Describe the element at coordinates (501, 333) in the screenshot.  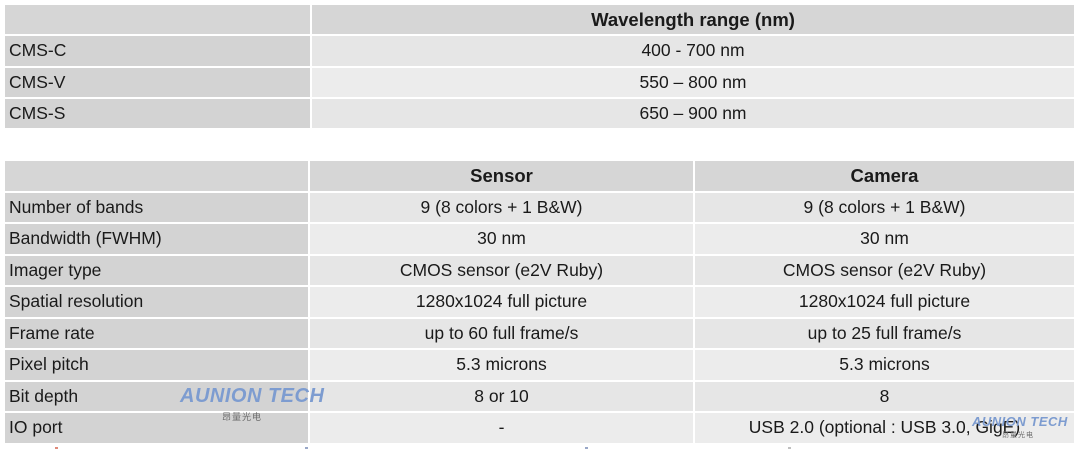
I see `sensor-value: up to 60 full frame/s` at that location.